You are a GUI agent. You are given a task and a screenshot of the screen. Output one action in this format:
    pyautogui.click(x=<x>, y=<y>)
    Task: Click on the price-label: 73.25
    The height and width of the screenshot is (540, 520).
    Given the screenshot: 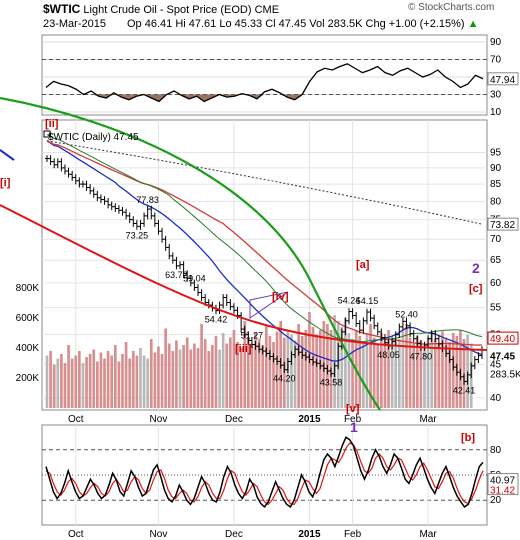 What is the action you would take?
    pyautogui.click(x=137, y=235)
    